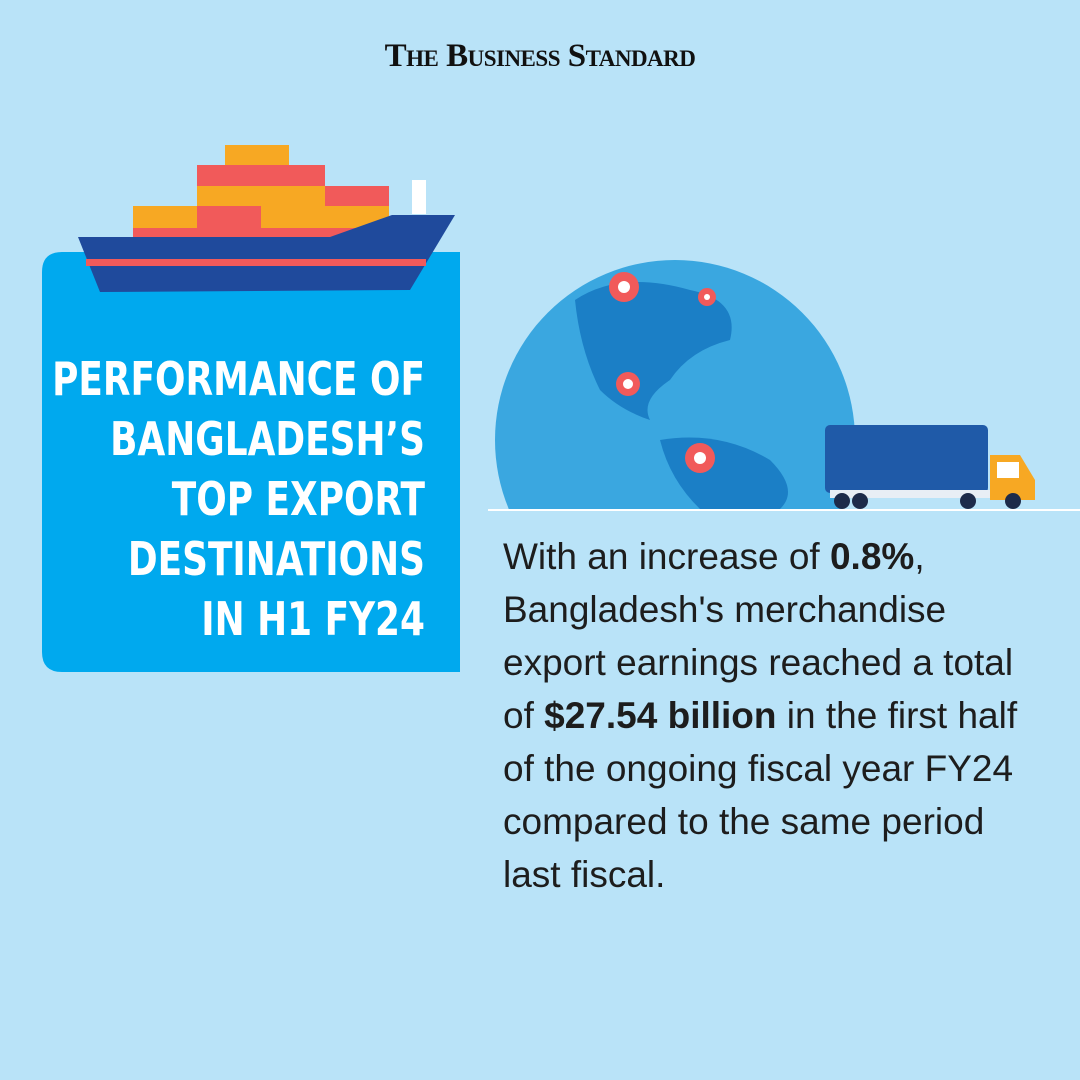 This screenshot has width=1080, height=1080. Describe the element at coordinates (666, 556) in the screenshot. I see `body-segment: With an increase of` at that location.